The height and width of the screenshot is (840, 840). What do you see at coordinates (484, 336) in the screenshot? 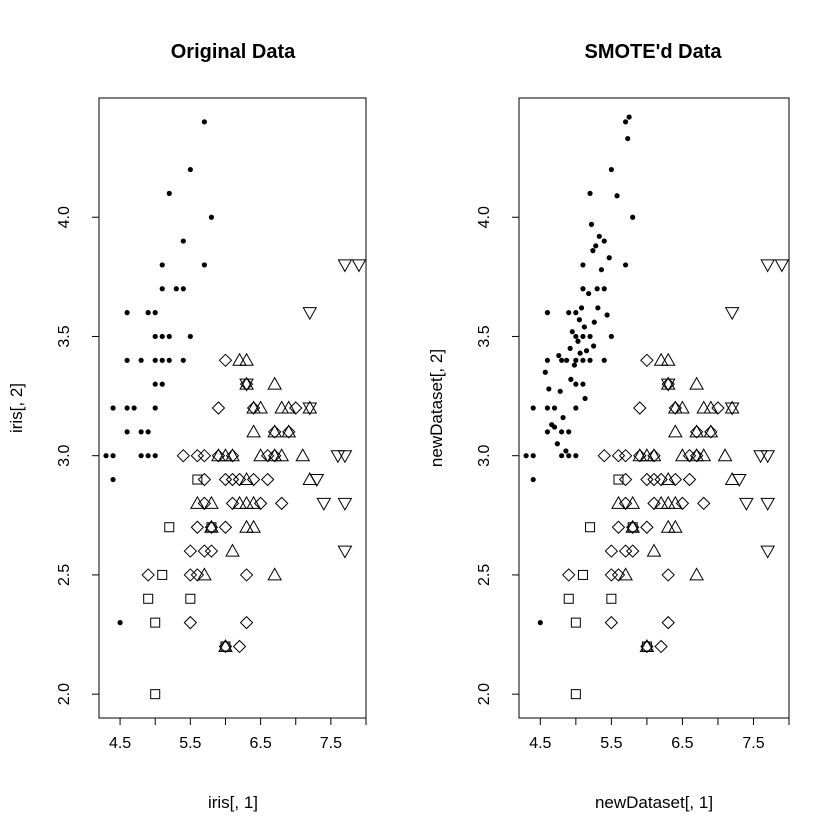
I see `y-tick-label: 3.5` at bounding box center [484, 336].